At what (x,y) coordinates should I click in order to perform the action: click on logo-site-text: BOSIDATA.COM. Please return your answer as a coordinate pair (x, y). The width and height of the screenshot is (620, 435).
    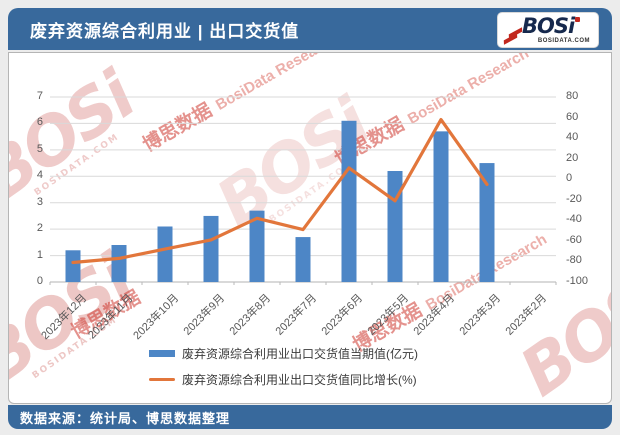
    Looking at the image, I should click on (563, 41).